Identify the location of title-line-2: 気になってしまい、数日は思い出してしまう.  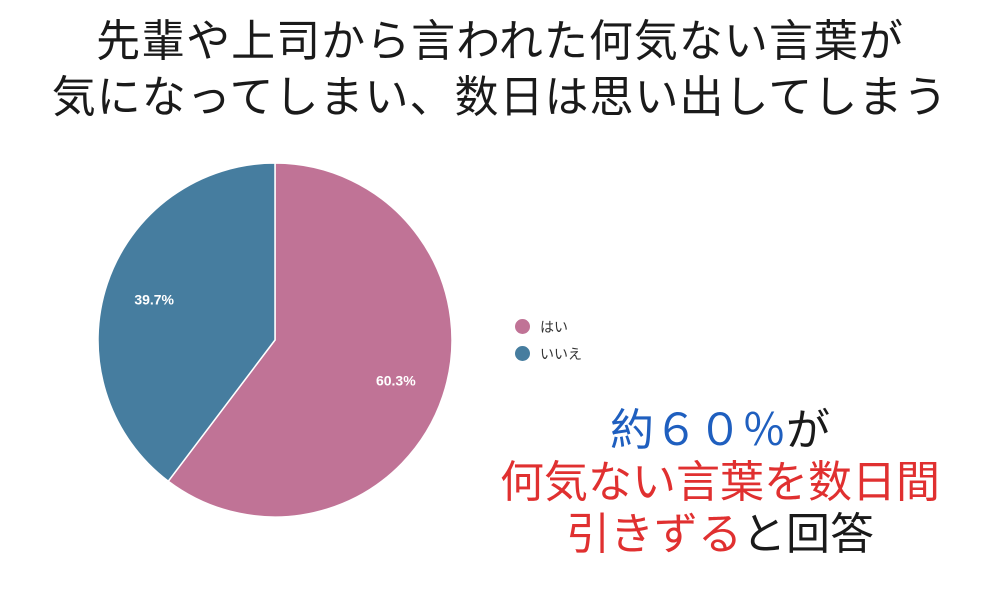
(500, 97).